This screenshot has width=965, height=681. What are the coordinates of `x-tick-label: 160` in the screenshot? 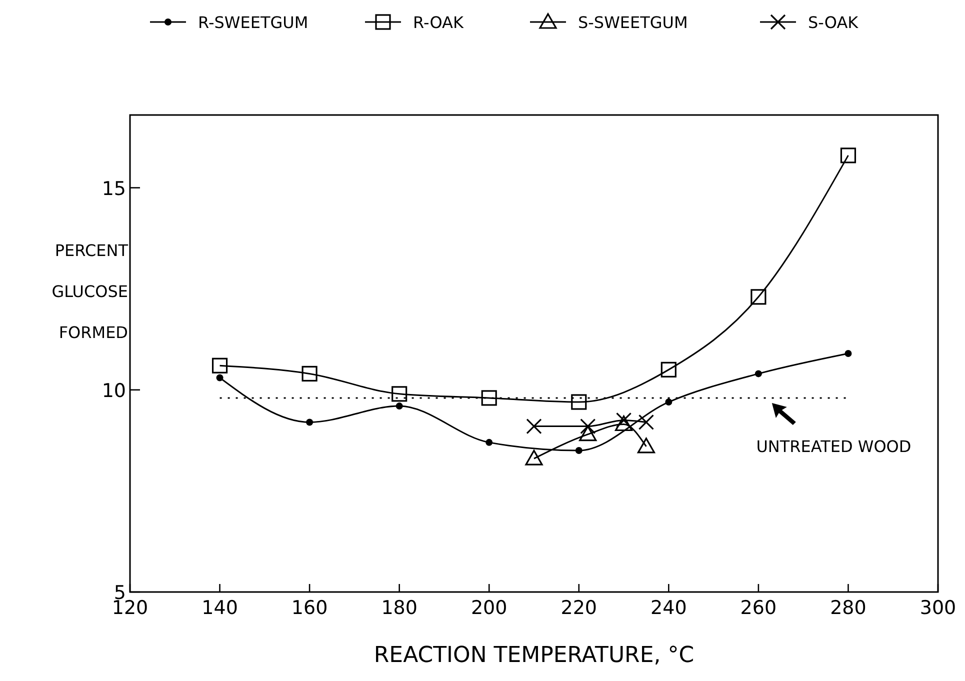 It's located at (309, 608).